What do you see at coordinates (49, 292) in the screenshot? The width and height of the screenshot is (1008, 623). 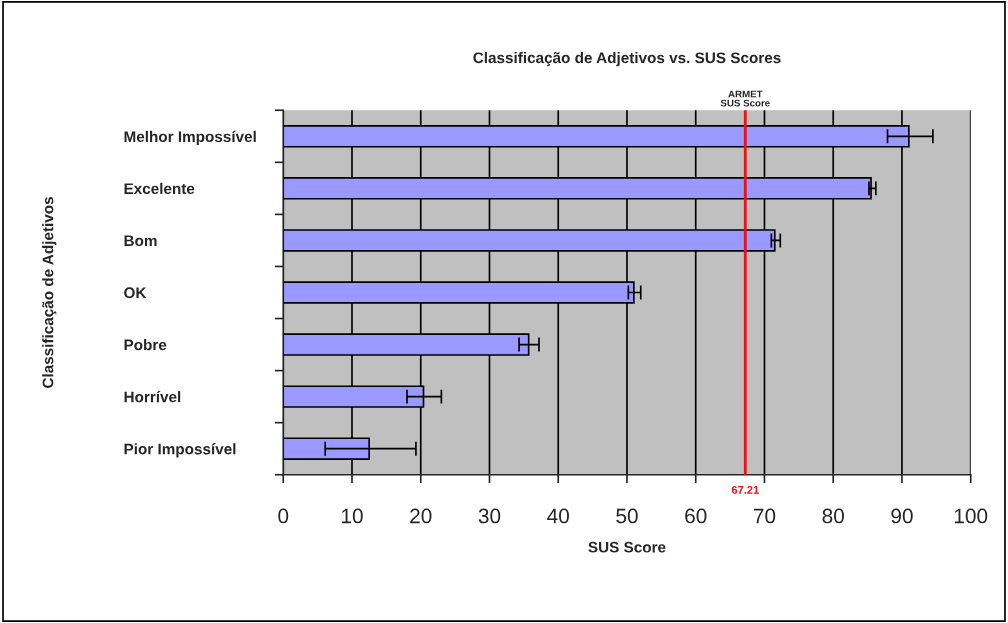 I see `y-axis-title: Classificação de Adjetivos` at bounding box center [49, 292].